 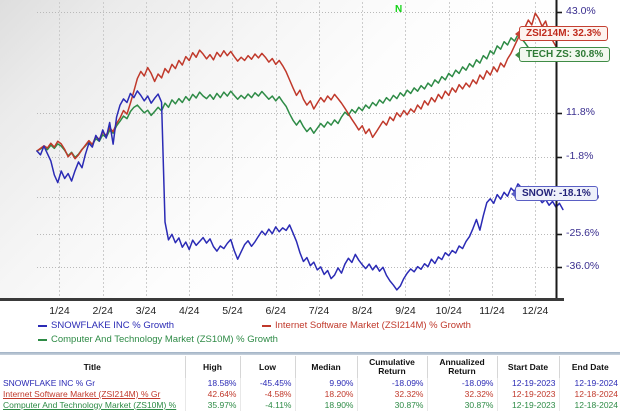 What do you see at coordinates (589, 367) in the screenshot?
I see `col-header-end-date: End Date` at bounding box center [589, 367].